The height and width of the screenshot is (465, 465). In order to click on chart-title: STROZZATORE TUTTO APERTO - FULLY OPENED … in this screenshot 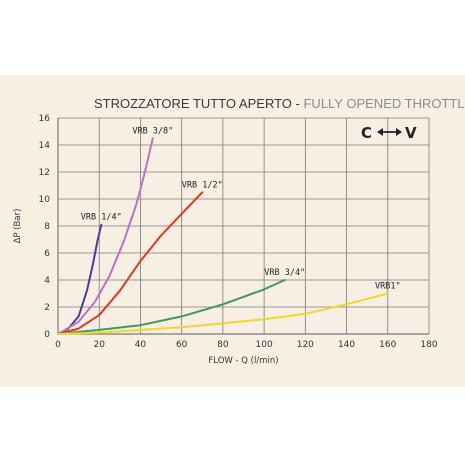, I will do `click(279, 103)`.